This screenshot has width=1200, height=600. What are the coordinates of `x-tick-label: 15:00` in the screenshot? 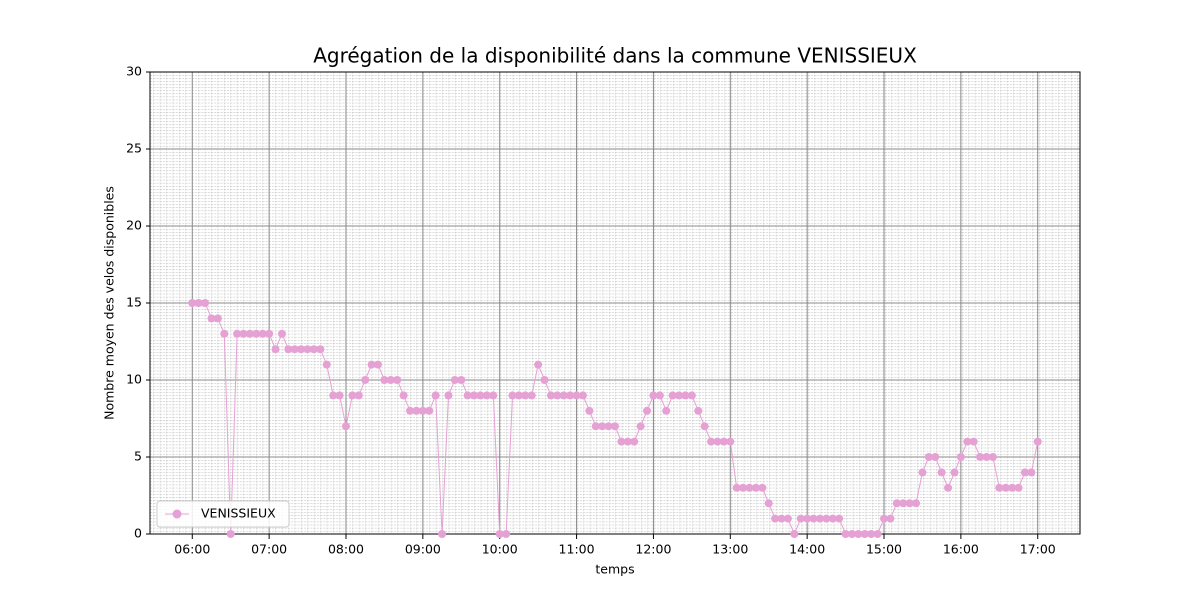 It's located at (884, 549).